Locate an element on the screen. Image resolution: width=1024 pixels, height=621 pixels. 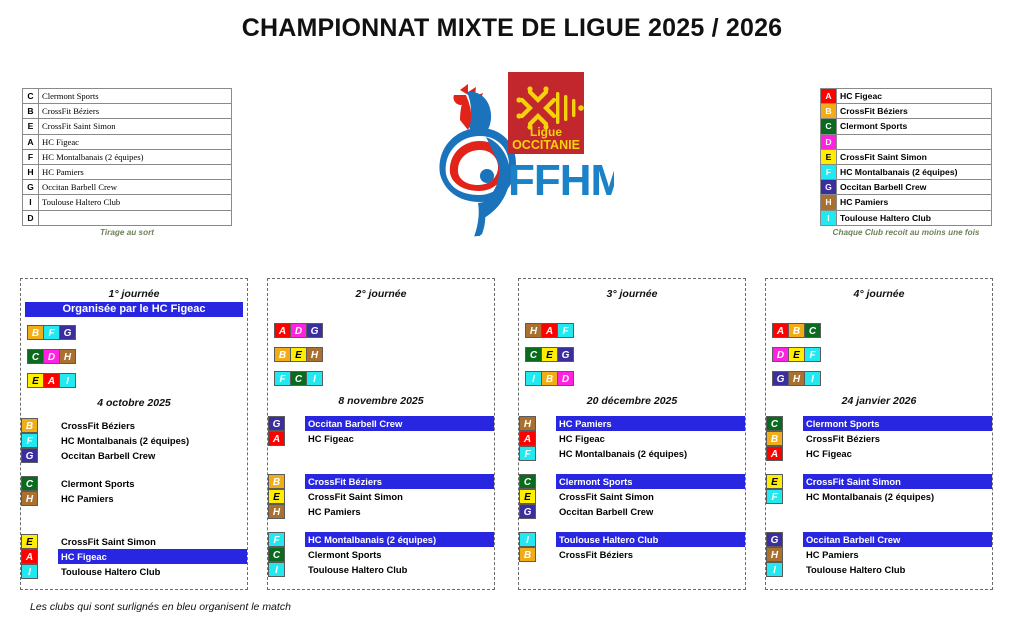
pairing-grid-cell: E is located at coordinates (549, 354).